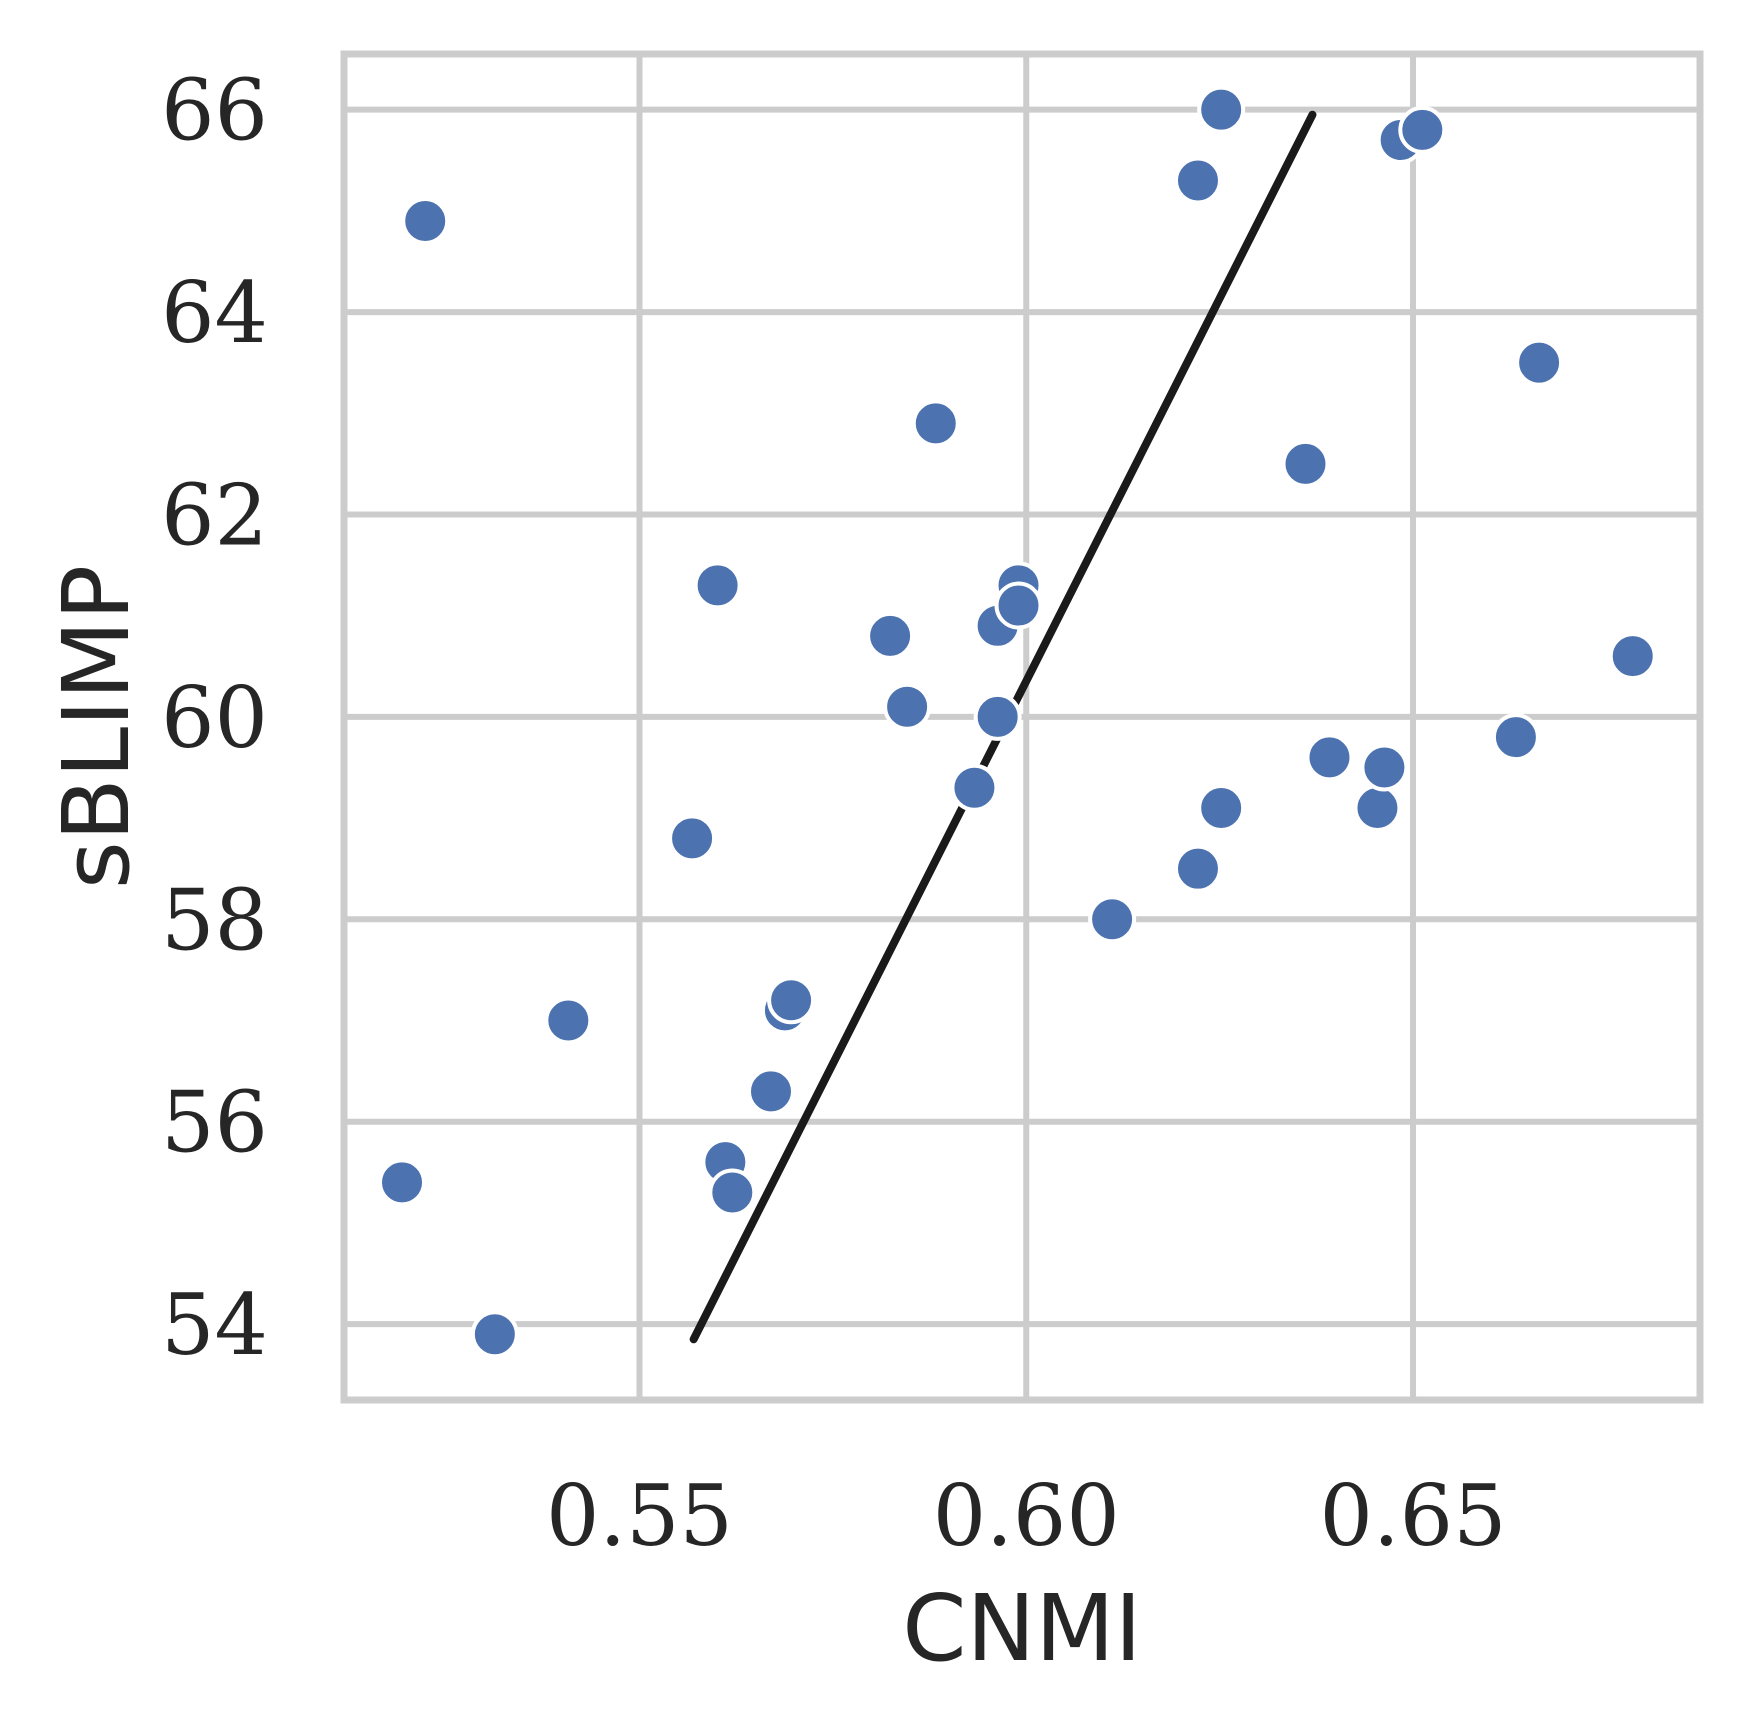 Image resolution: width=1746 pixels, height=1731 pixels. I want to click on y-tick-label-2: 58, so click(214, 920).